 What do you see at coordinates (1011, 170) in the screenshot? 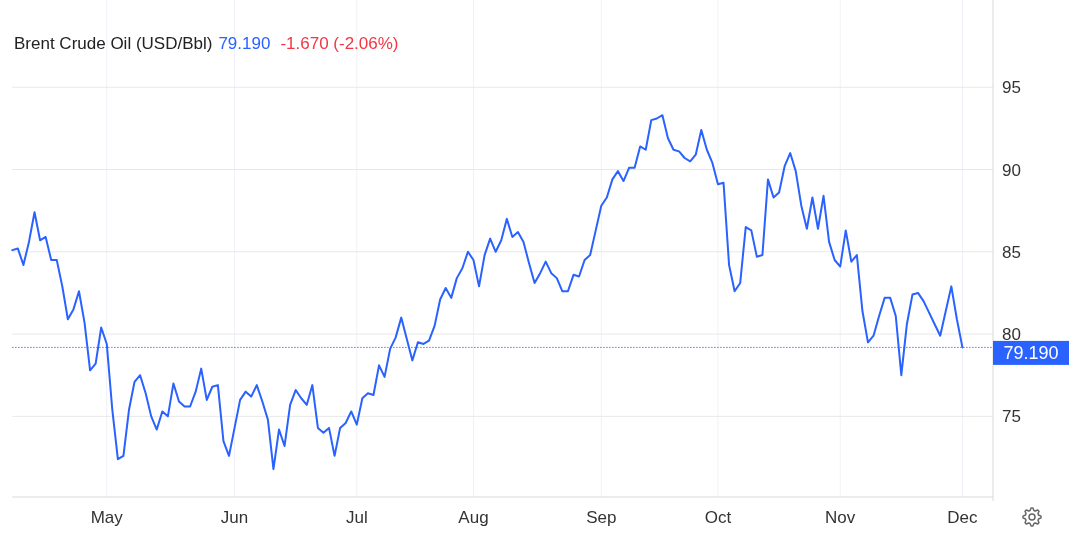
I see `y-tick-label: 90` at bounding box center [1011, 170].